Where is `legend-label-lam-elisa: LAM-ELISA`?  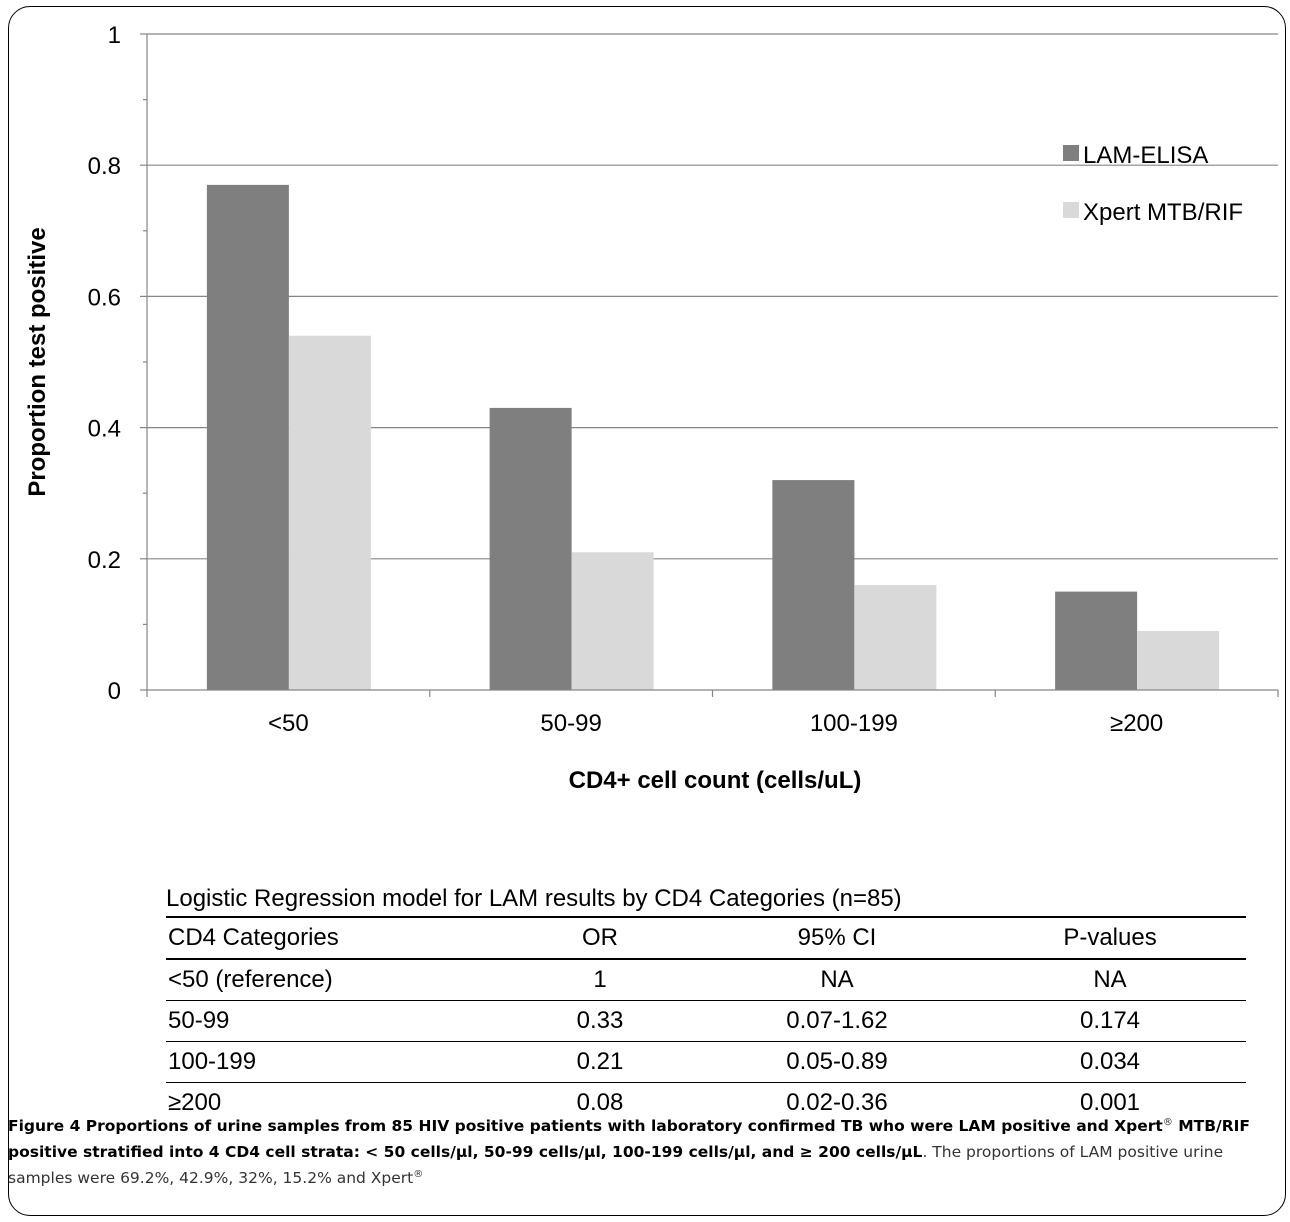
legend-label-lam-elisa: LAM-ELISA is located at coordinates (1145, 155).